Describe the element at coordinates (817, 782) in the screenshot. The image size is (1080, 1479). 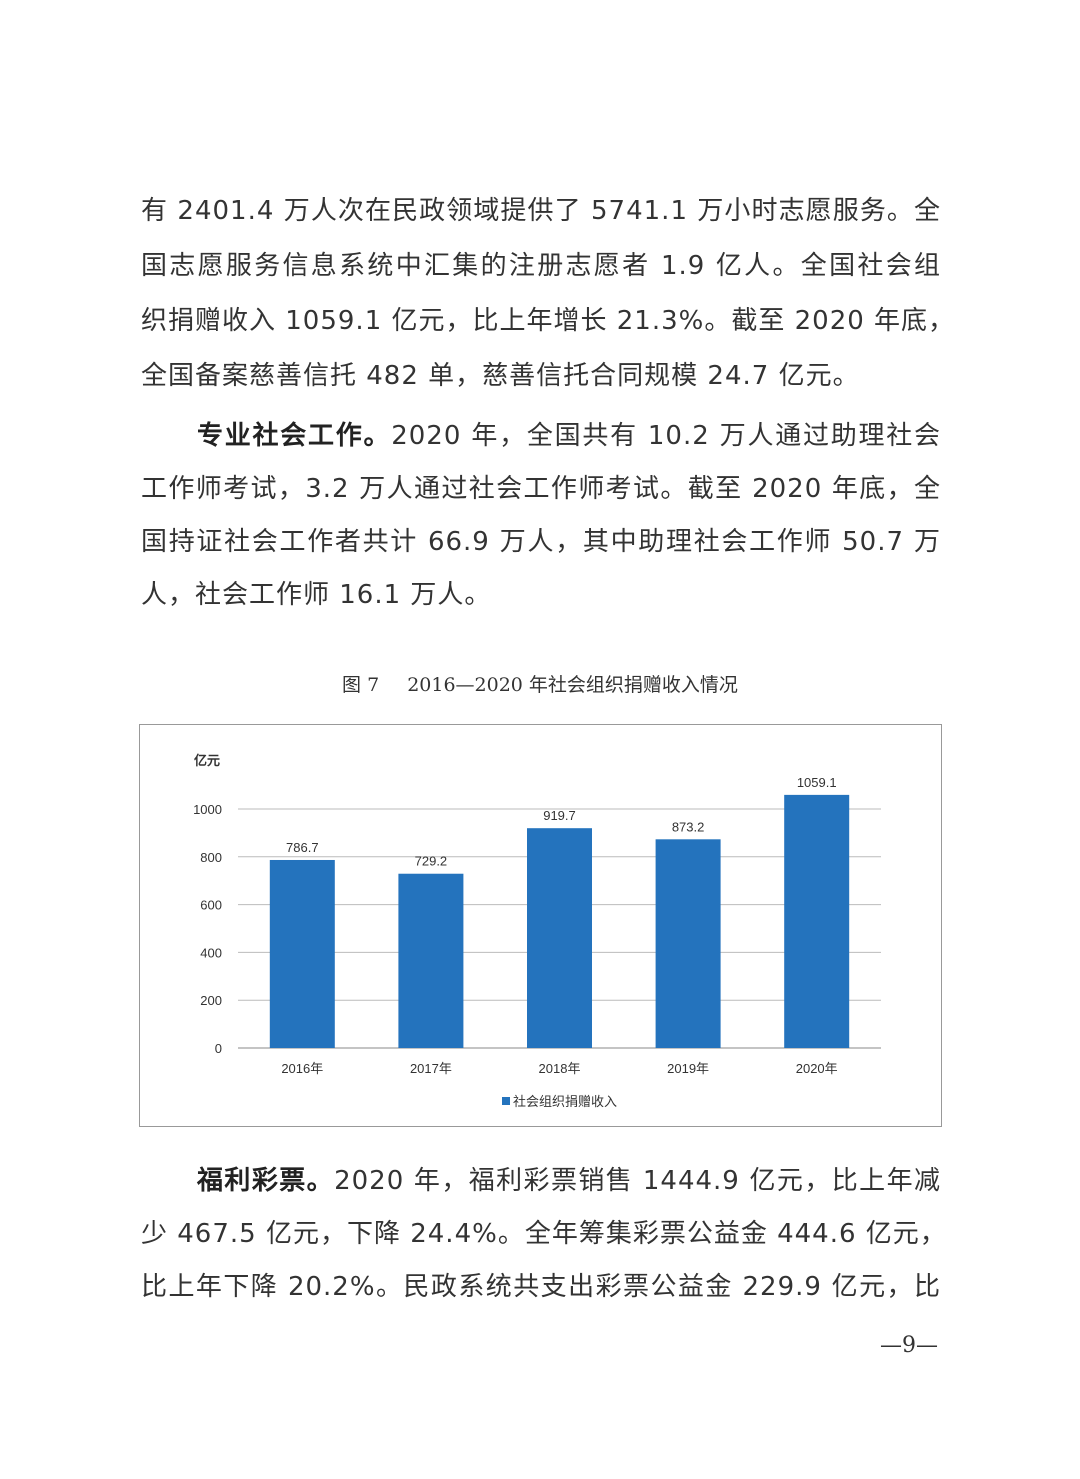
I see `data-label: 1059.1` at that location.